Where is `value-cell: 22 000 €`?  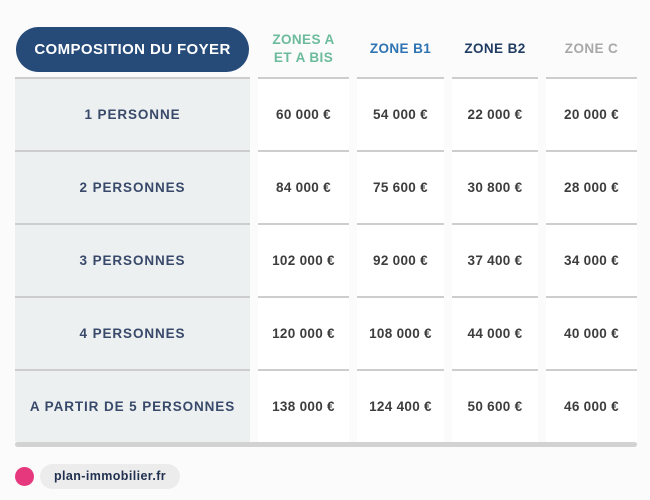 value-cell: 22 000 € is located at coordinates (495, 113).